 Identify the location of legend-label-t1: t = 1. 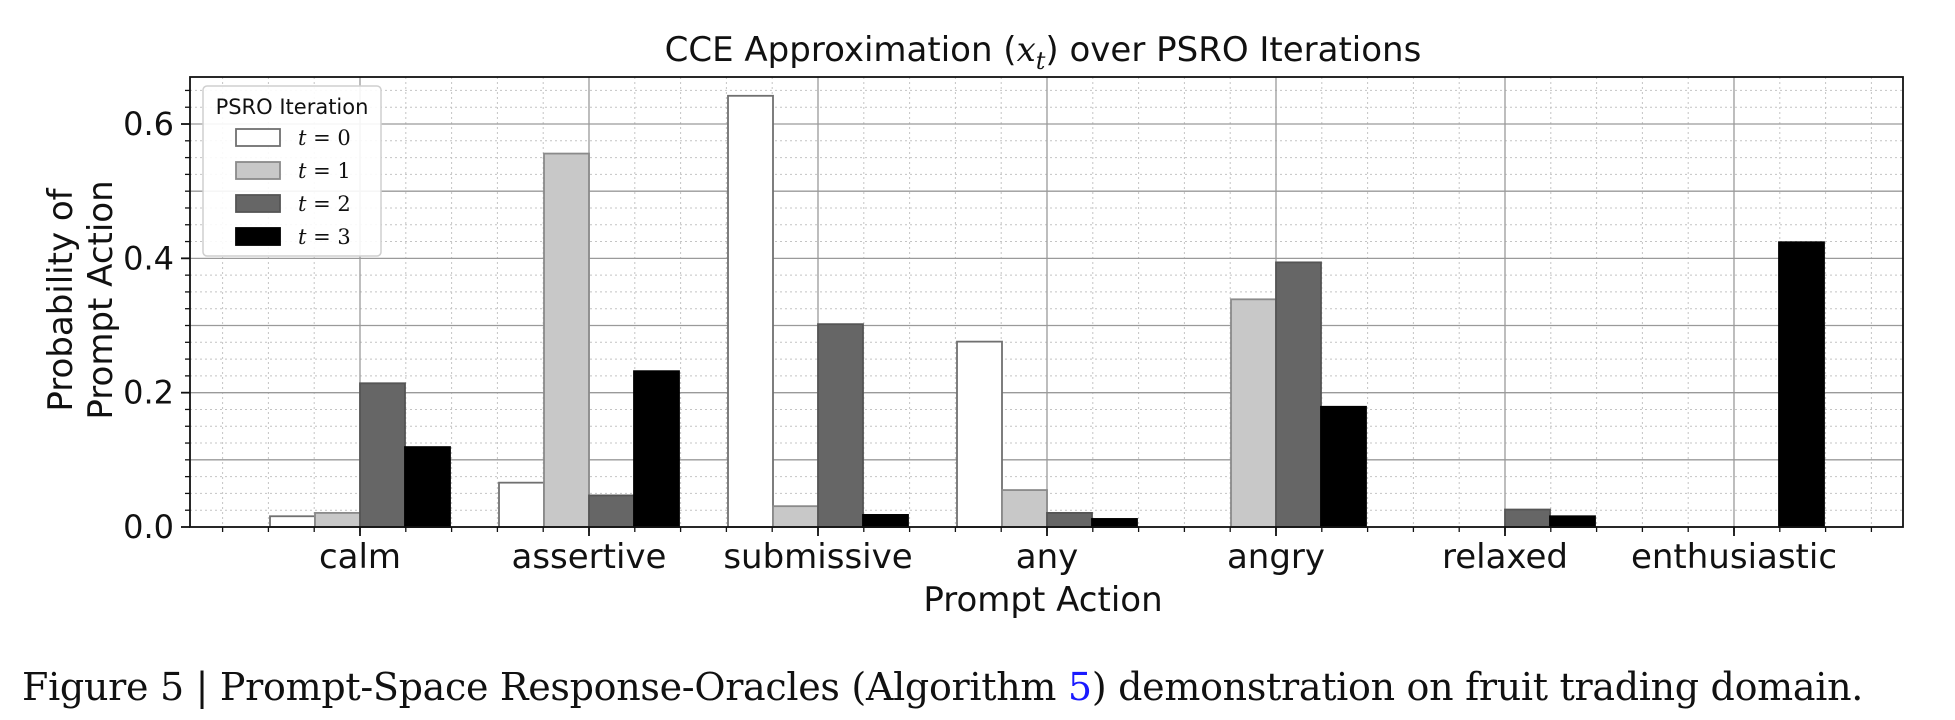
(324, 171).